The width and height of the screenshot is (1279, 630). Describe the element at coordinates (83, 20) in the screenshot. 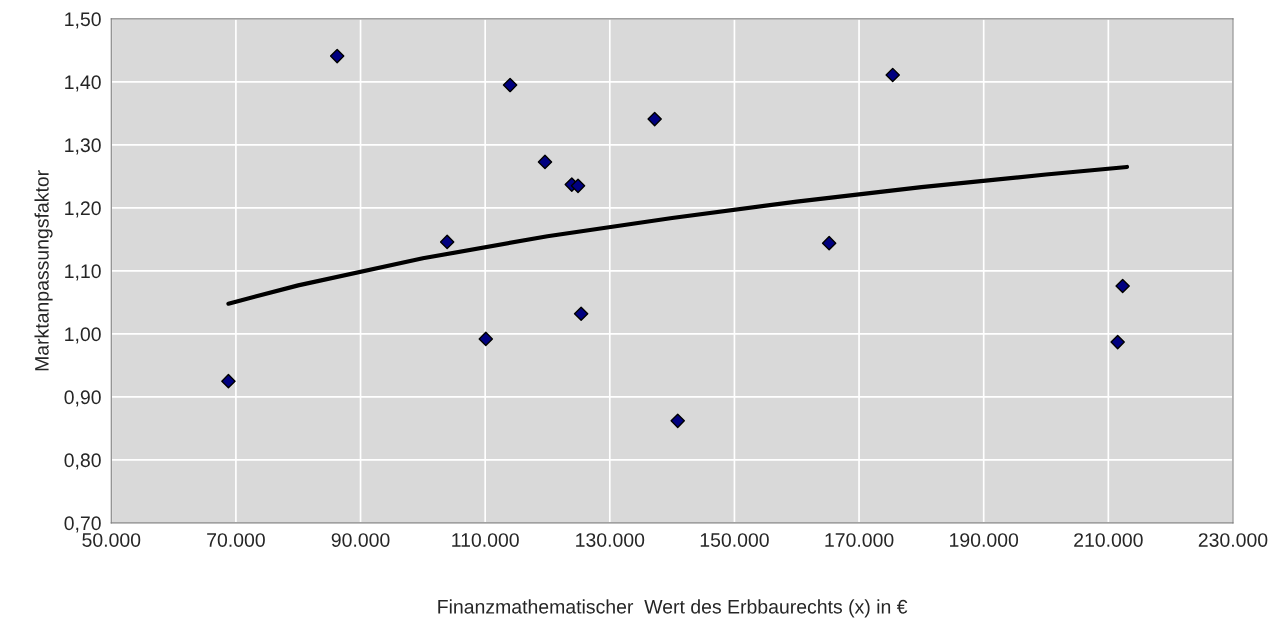

I see `y-tick-label: 1,50` at that location.